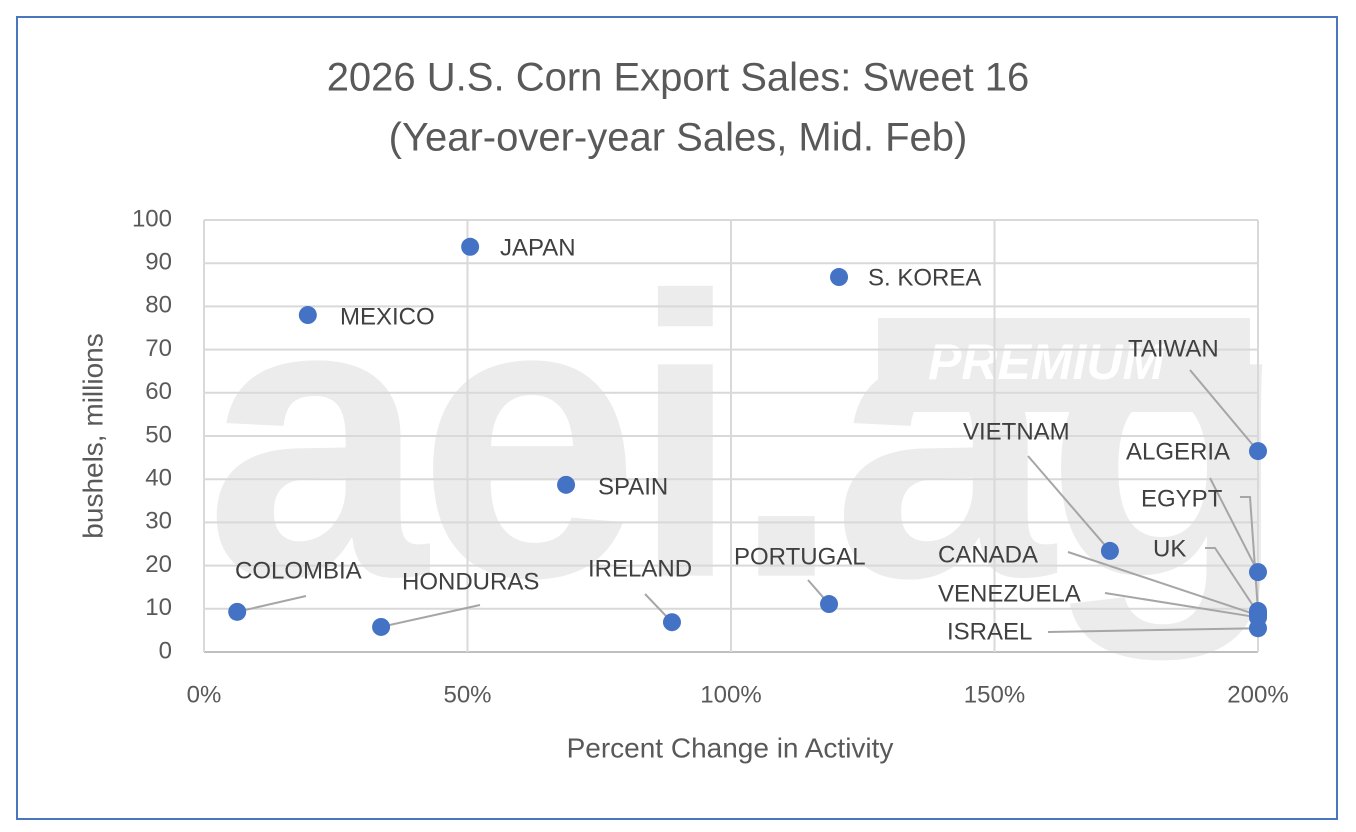 This screenshot has height=832, width=1356. Describe the element at coordinates (633, 486) in the screenshot. I see `data-label: SPAIN` at that location.